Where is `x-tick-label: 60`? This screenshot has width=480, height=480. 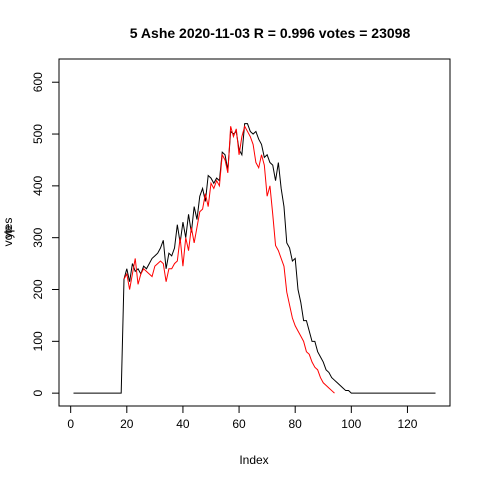
x-tick-label: 60 is located at coordinates (239, 424).